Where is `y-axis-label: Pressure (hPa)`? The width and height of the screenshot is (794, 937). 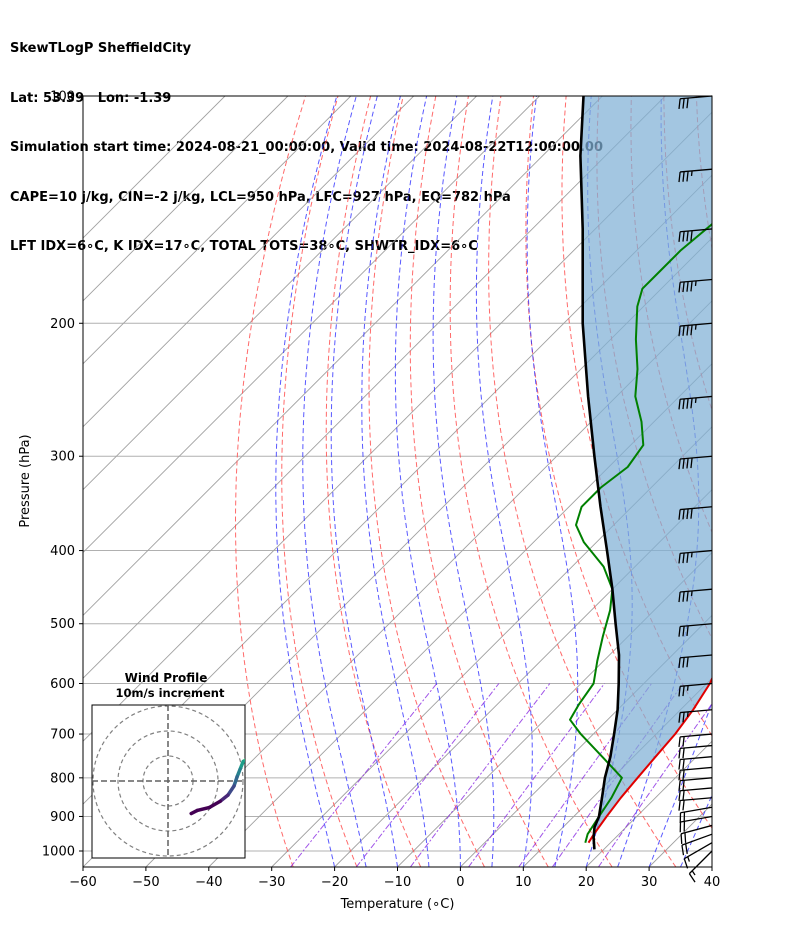
y-axis-label: Pressure (hPa) is located at coordinates (25, 480).